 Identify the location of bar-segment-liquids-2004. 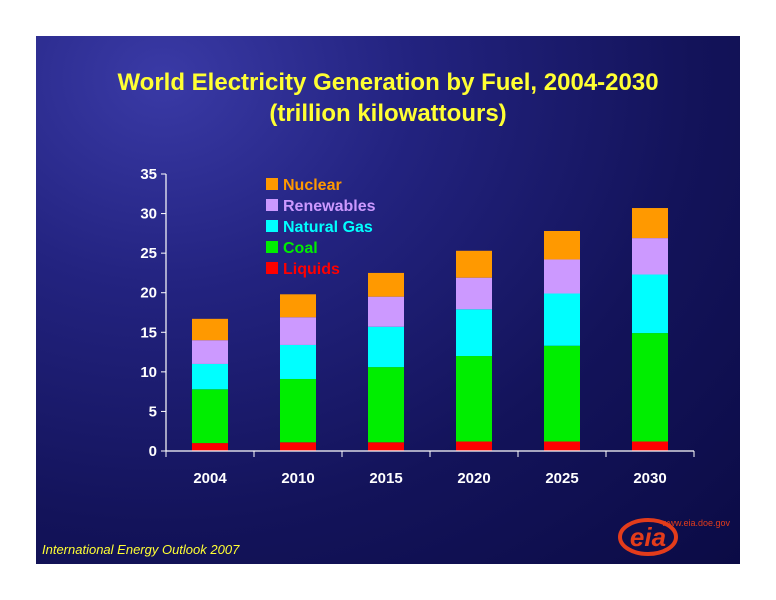
(210, 447).